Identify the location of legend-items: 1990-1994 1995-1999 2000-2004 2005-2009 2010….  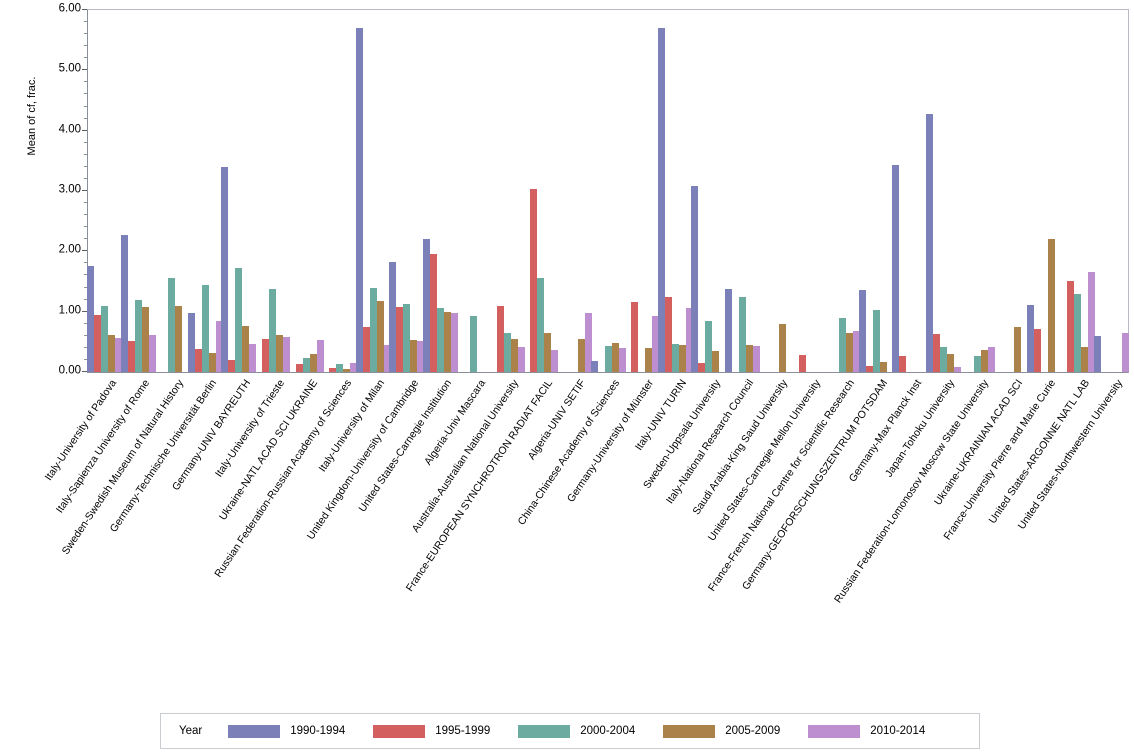
(590, 731).